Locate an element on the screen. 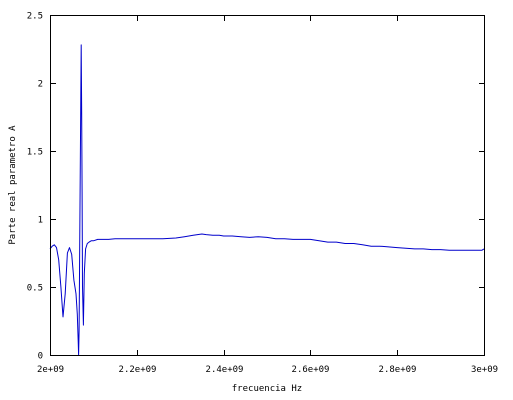 This screenshot has width=513, height=400. y-tick-label: 2.5 is located at coordinates (35, 17).